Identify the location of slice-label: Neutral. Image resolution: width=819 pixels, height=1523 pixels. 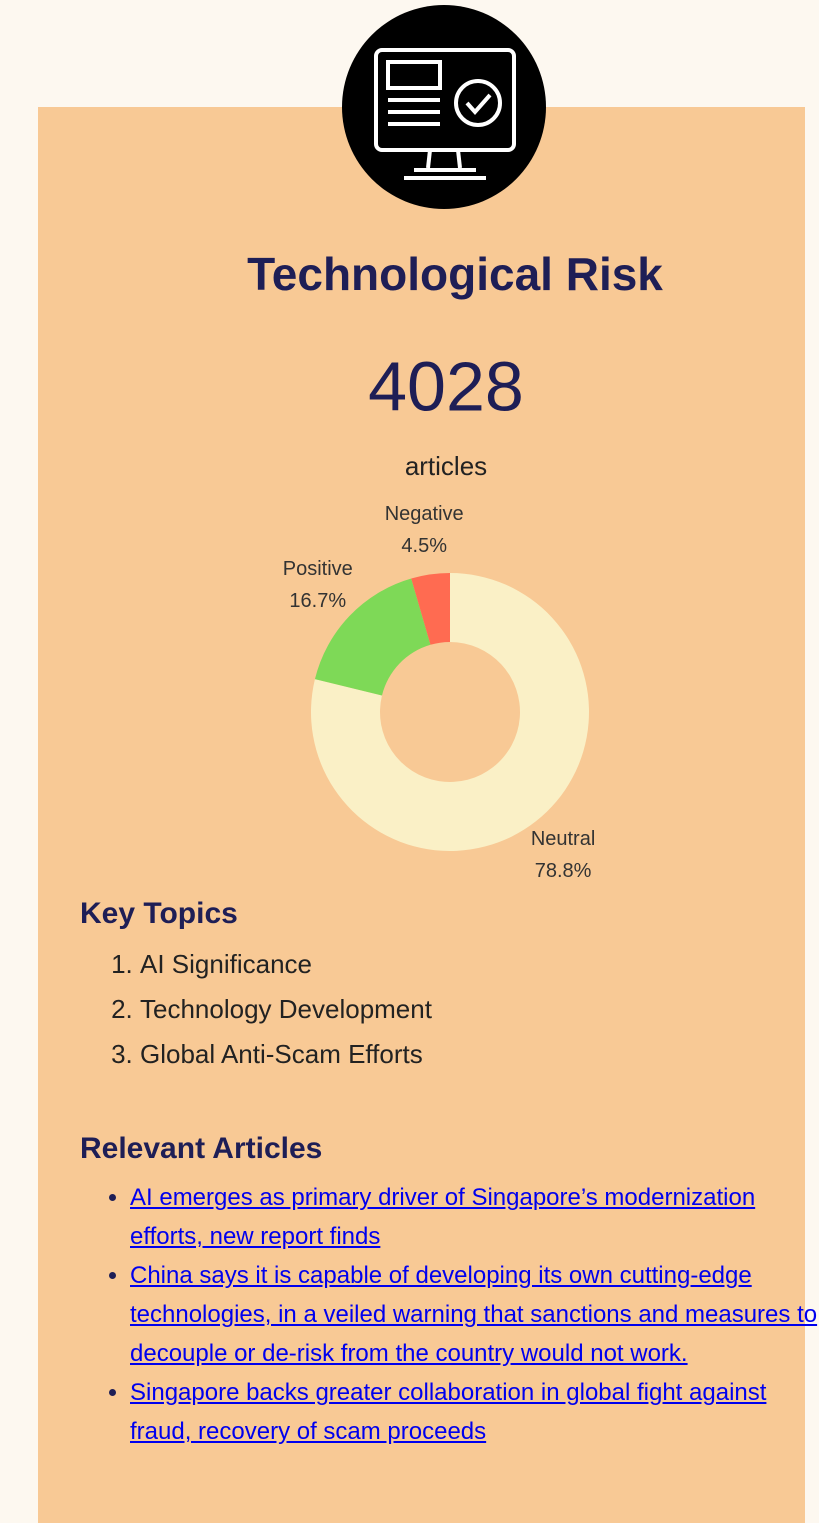
(563, 839).